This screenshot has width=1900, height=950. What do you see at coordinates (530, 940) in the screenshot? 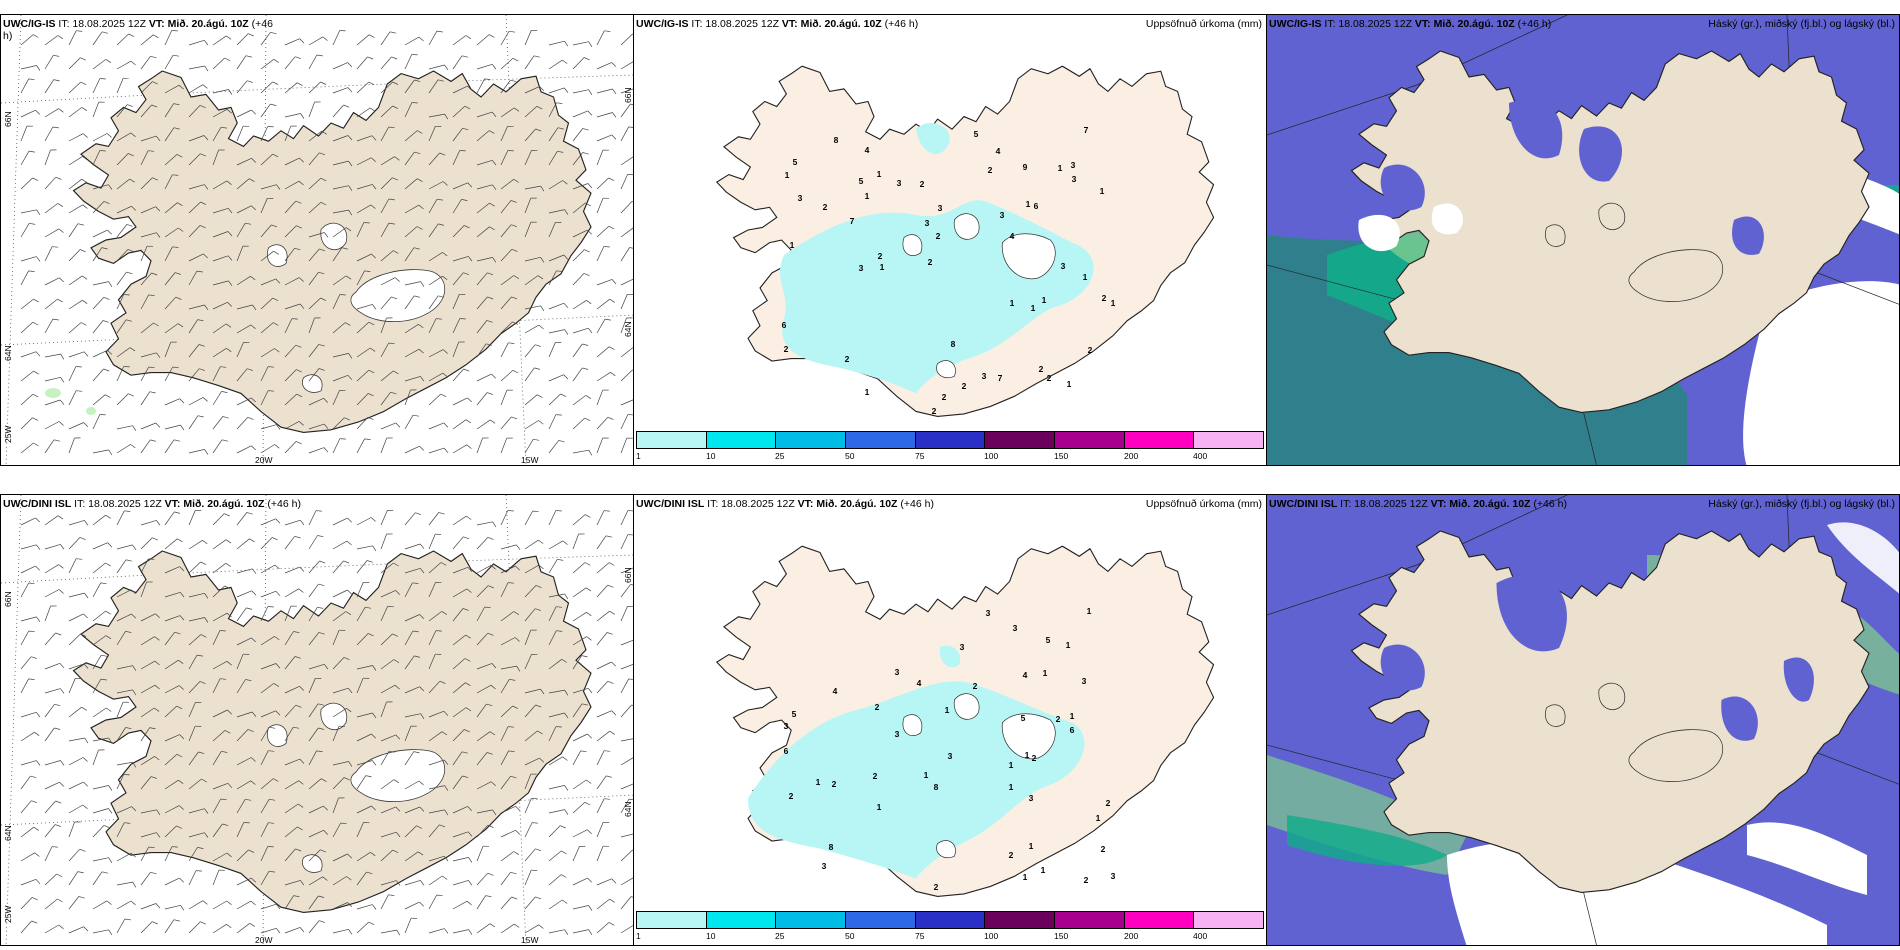
I see `lon-label-15: 15W` at bounding box center [530, 940].